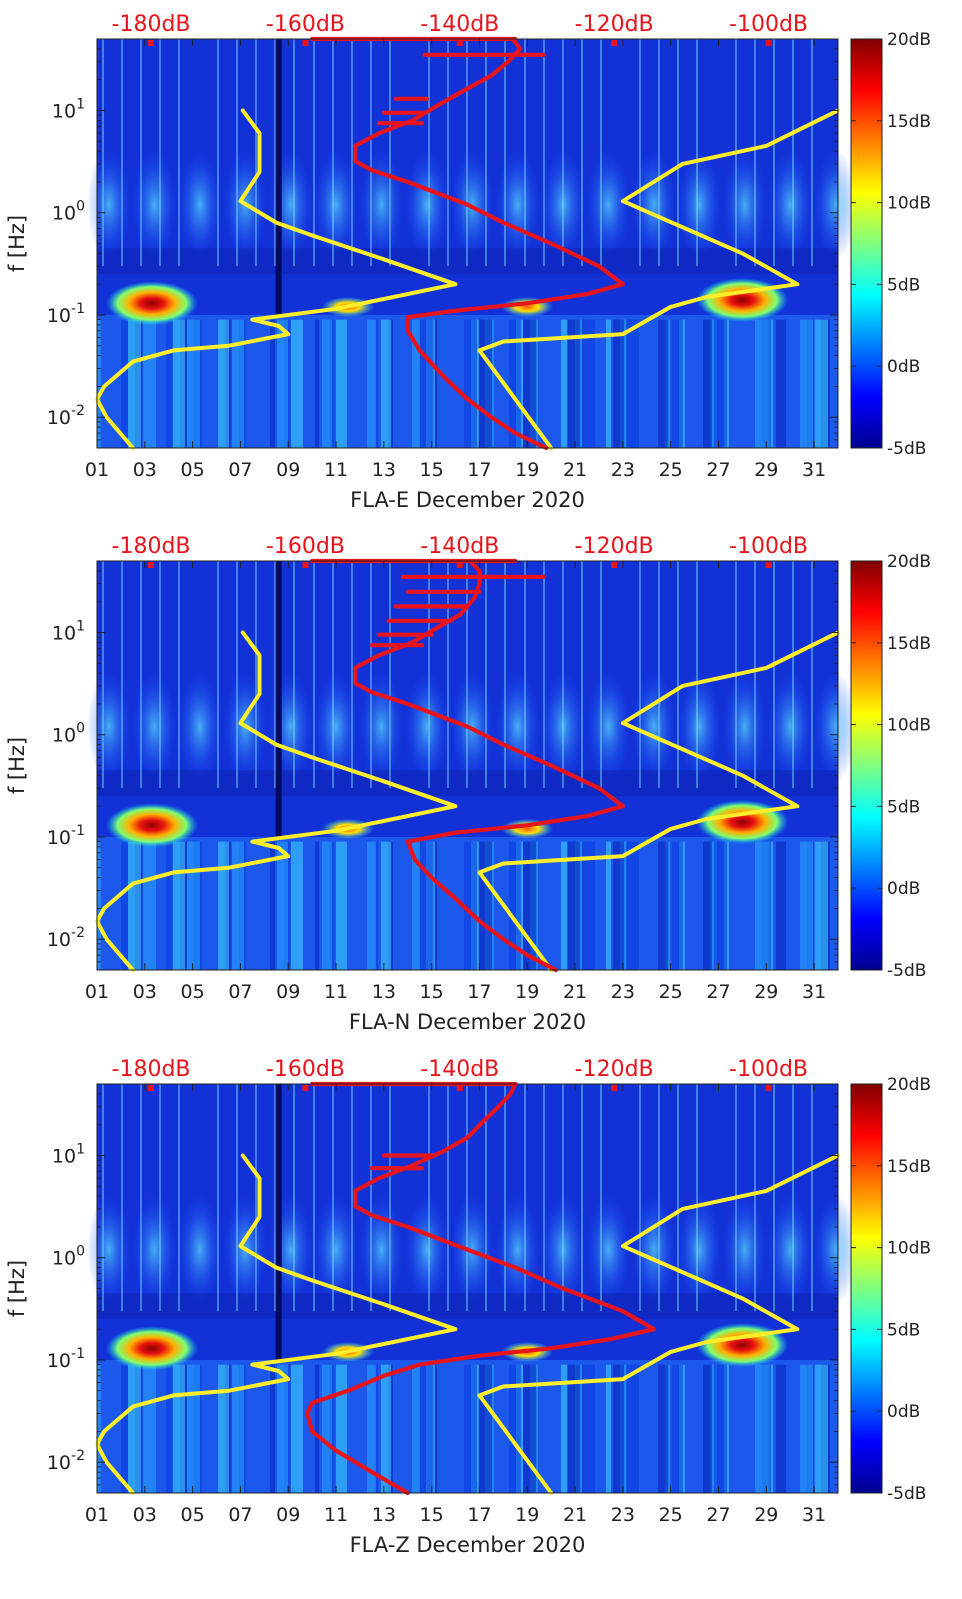 This screenshot has width=962, height=1599. Describe the element at coordinates (432, 470) in the screenshot. I see `x-tick-label: 15` at that location.